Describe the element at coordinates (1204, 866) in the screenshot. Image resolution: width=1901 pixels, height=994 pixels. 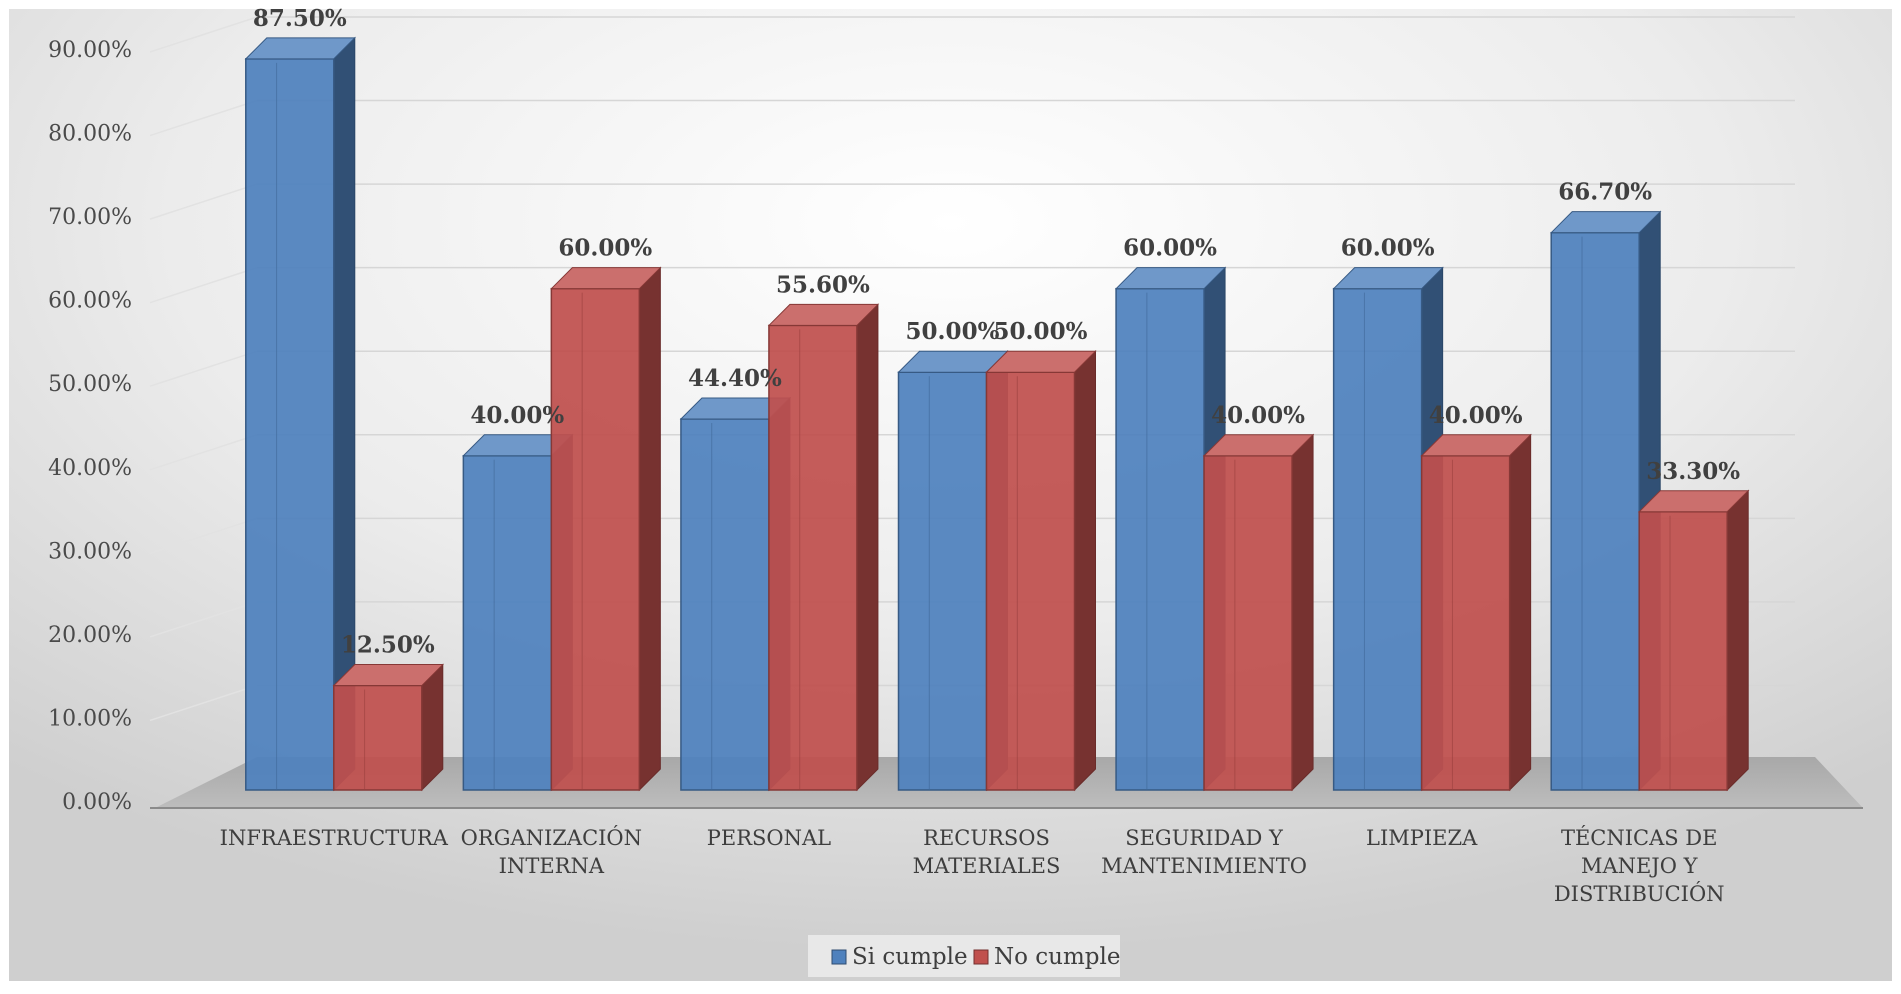
I see `category-label: MANTENIMIENTO` at that location.